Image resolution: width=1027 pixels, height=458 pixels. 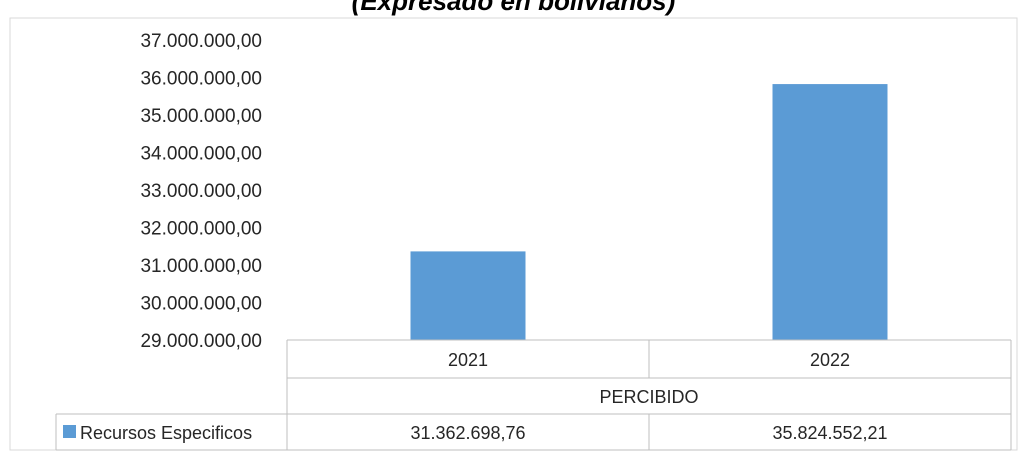 What do you see at coordinates (201, 41) in the screenshot?
I see `y-tick-label: 37.000.000,00` at bounding box center [201, 41].